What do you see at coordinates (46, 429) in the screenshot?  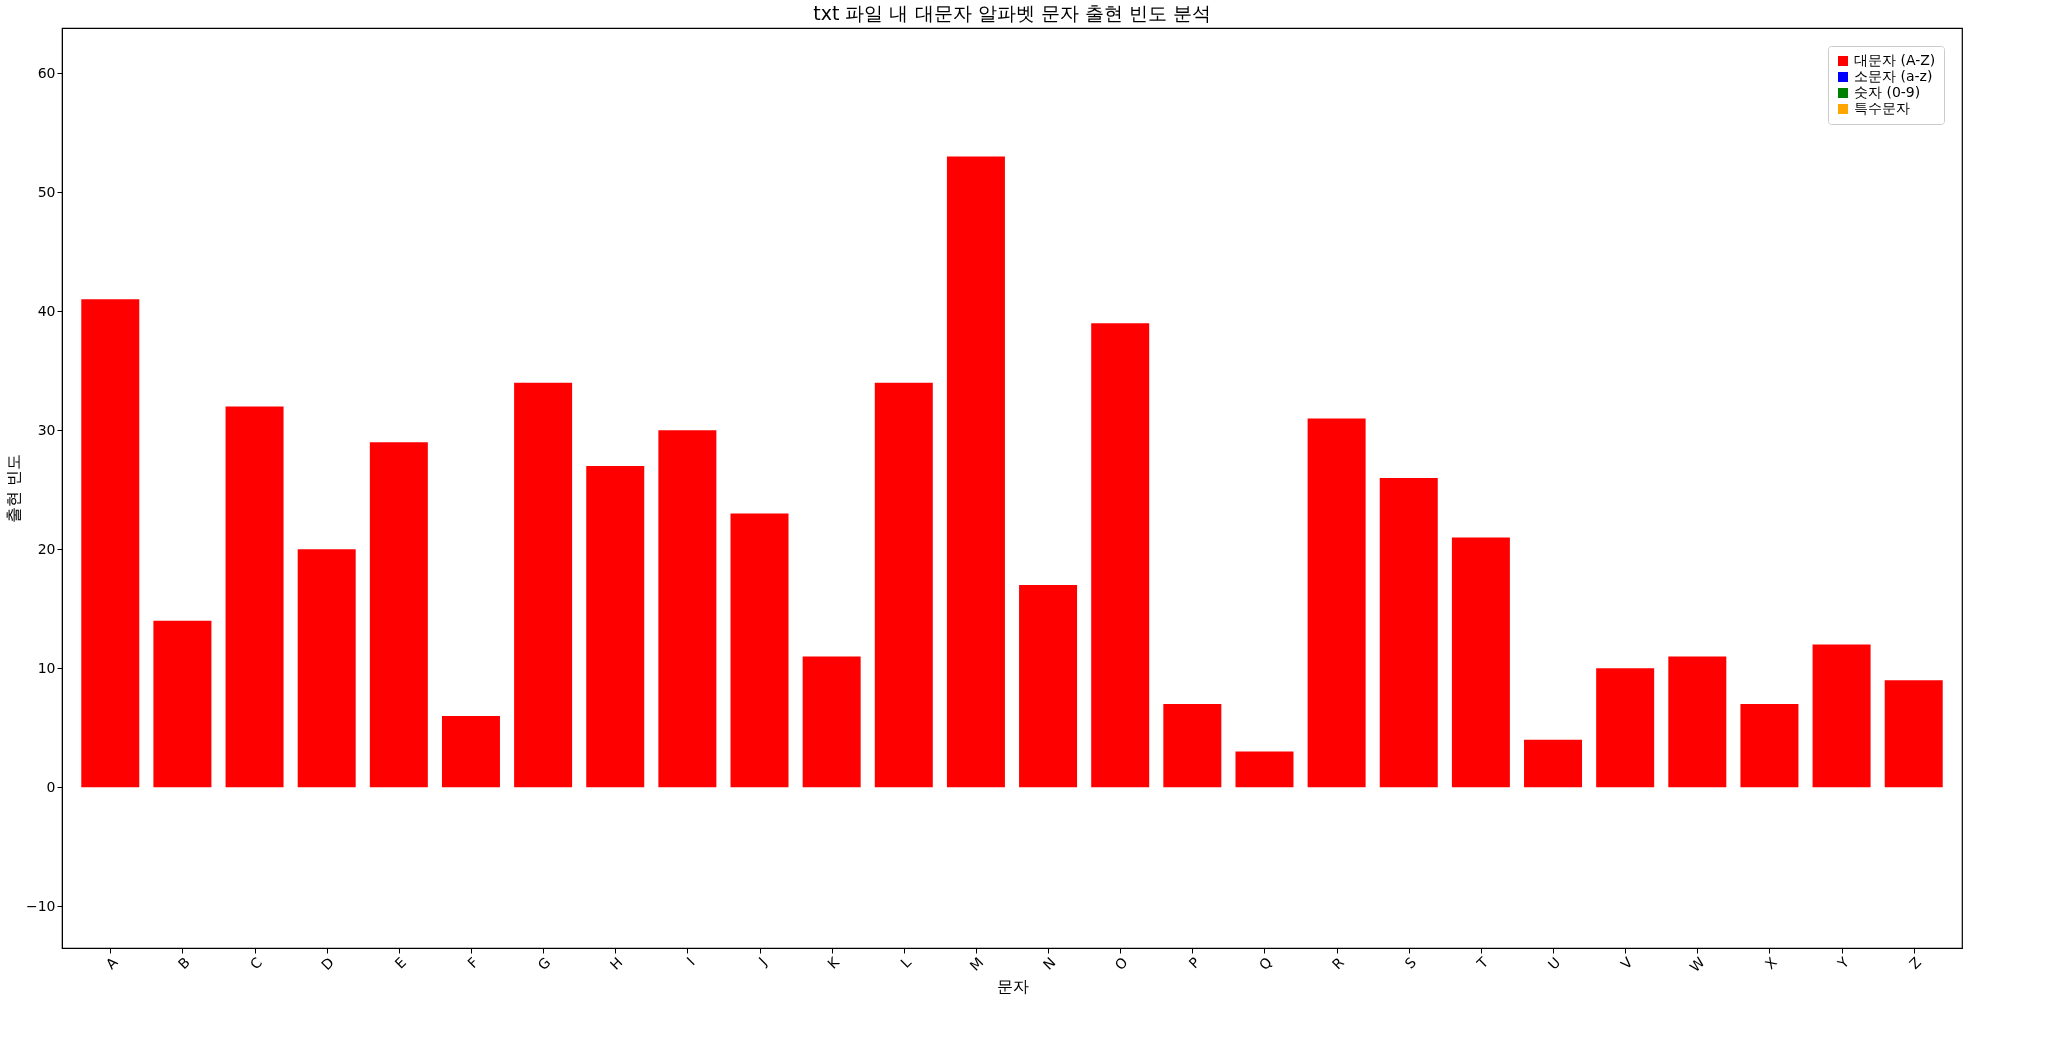 I see `y-tick-label: 30` at bounding box center [46, 429].